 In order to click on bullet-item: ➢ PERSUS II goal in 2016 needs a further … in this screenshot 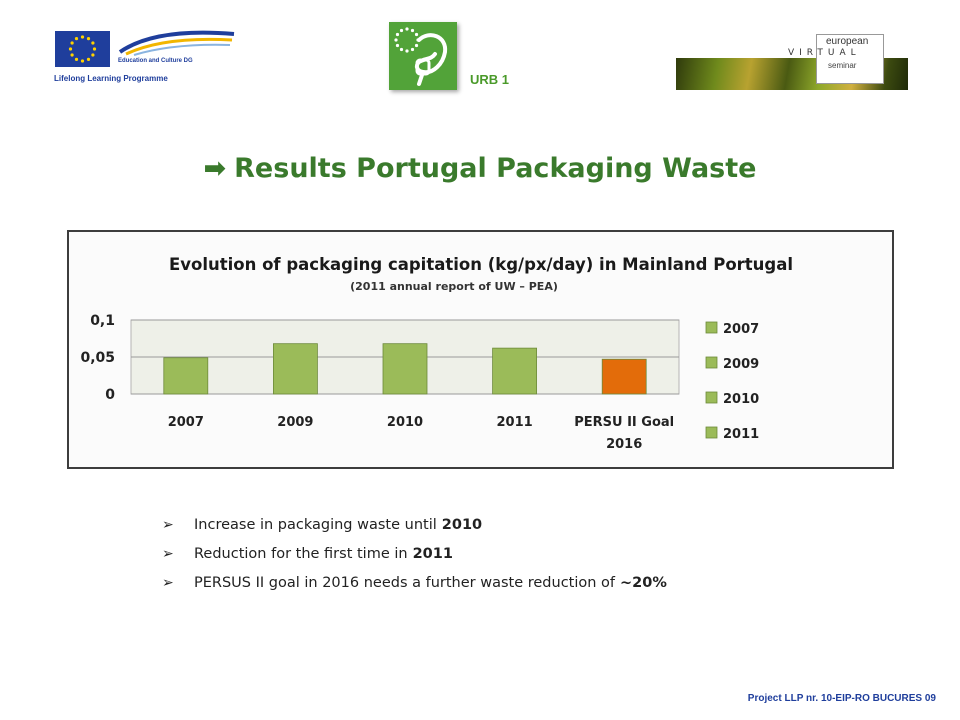, I will do `click(414, 589)`.